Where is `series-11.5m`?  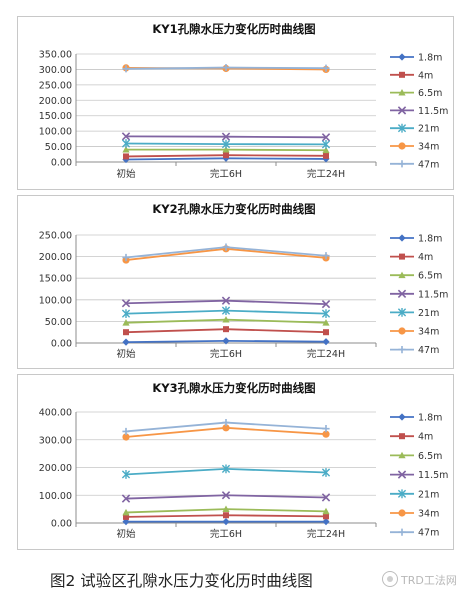 series-11.5m is located at coordinates (226, 497).